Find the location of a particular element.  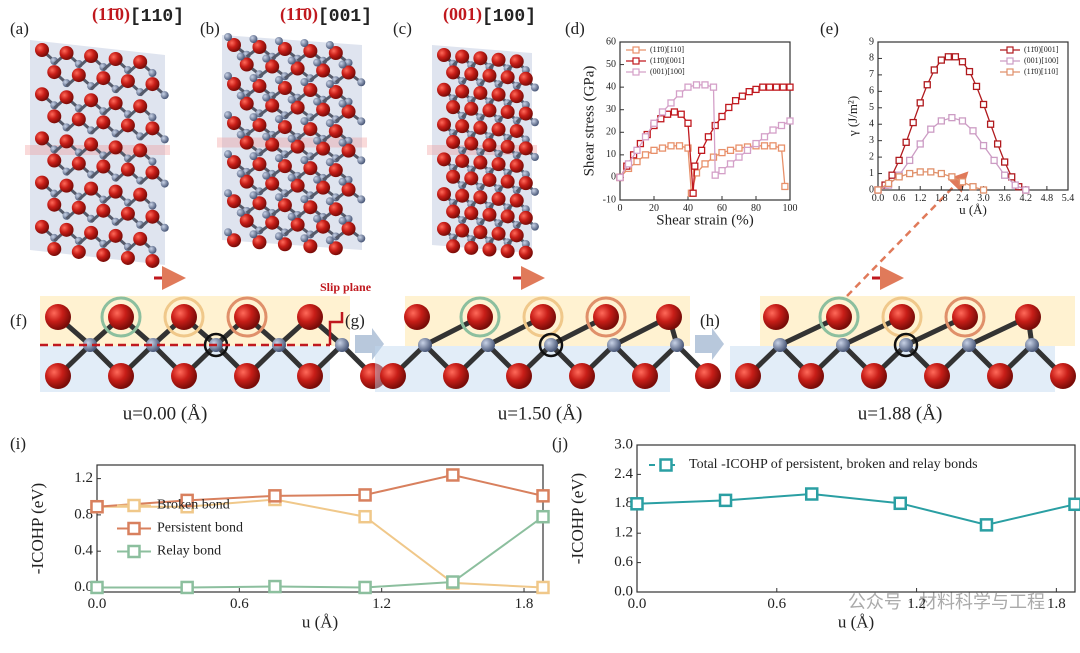

y-axis-label: -ICOHP (eV) is located at coordinates (577, 518).